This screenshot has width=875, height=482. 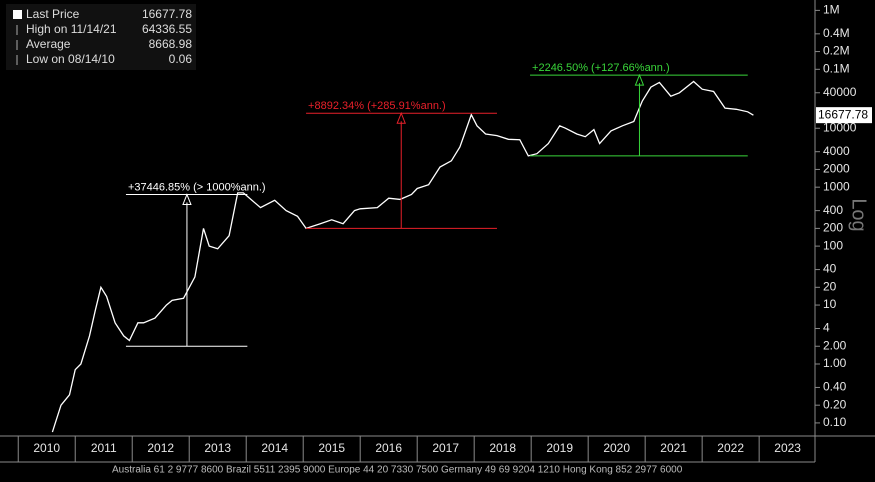 I want to click on y-tick-label: 0.1M, so click(x=836, y=68).